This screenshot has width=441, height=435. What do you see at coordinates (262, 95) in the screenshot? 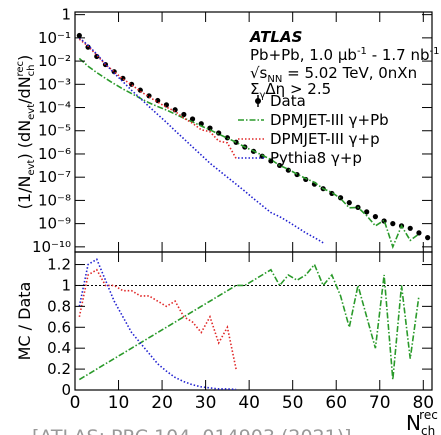
I see `cut-sub: γ` at bounding box center [262, 95].